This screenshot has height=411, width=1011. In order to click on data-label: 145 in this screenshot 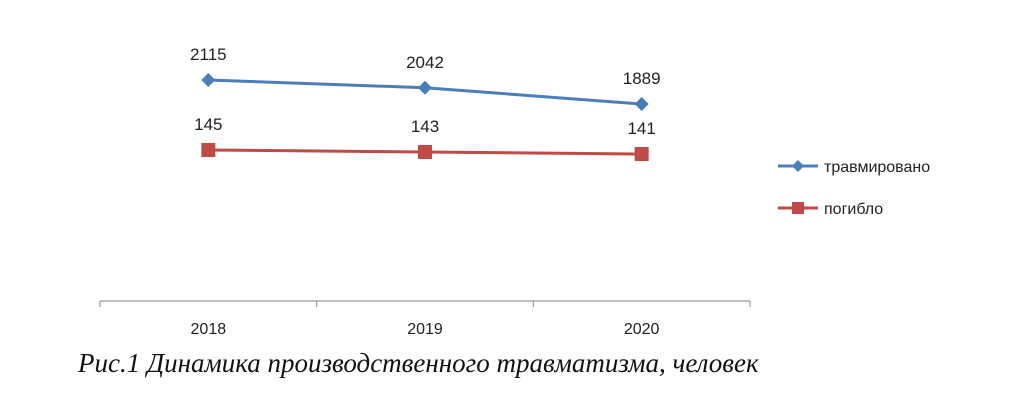, I will do `click(208, 124)`.